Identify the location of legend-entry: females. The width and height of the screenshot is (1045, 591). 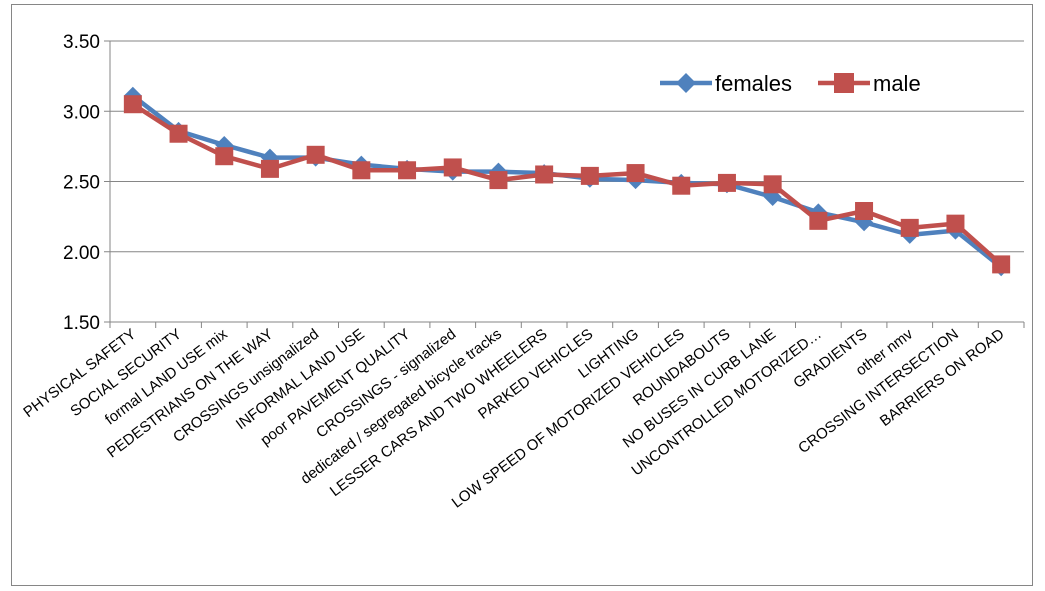
(726, 83).